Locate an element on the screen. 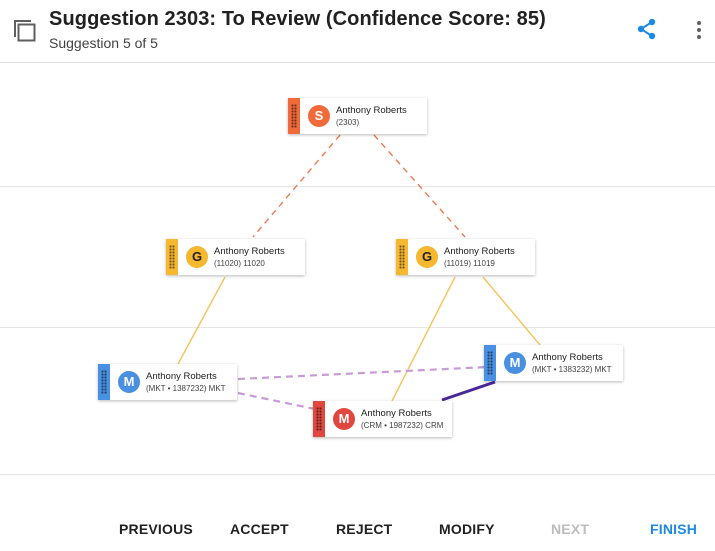  accept-button: ACCEPT is located at coordinates (259, 529).